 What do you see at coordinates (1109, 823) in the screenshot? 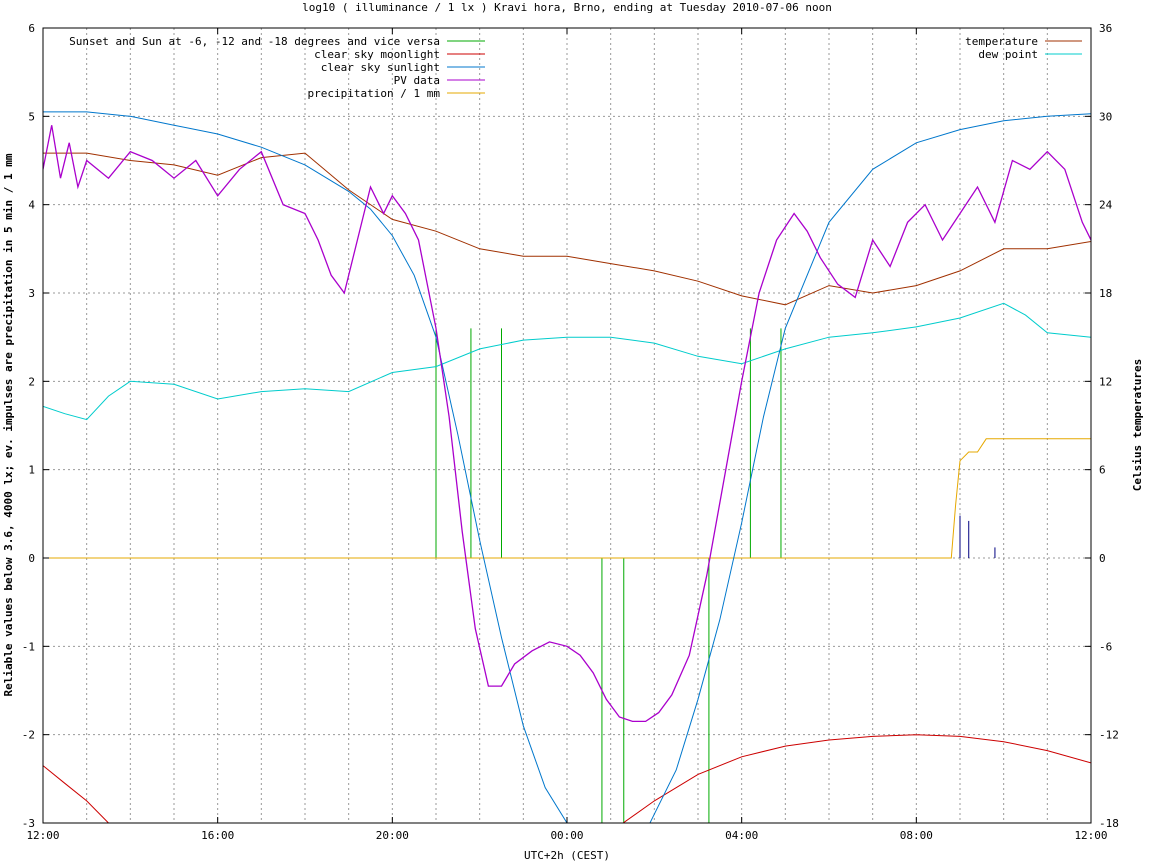
I see `y2-tick-label: -18` at bounding box center [1109, 823].